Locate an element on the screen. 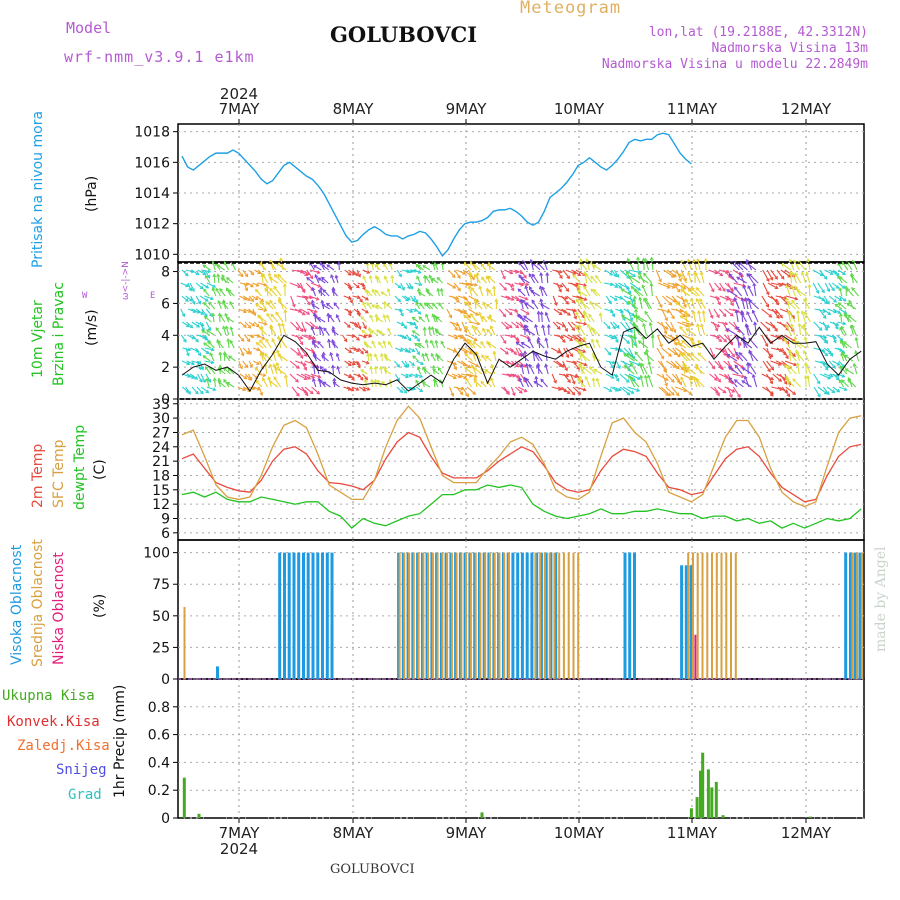  legend-total-rain: Ukupna Kisa is located at coordinates (48, 696).